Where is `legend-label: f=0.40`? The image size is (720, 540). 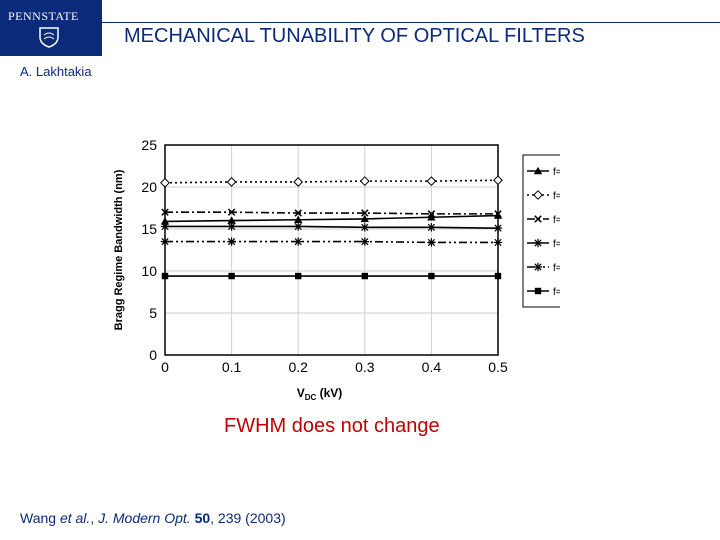
legend-label: f=0.40 is located at coordinates (556, 196).